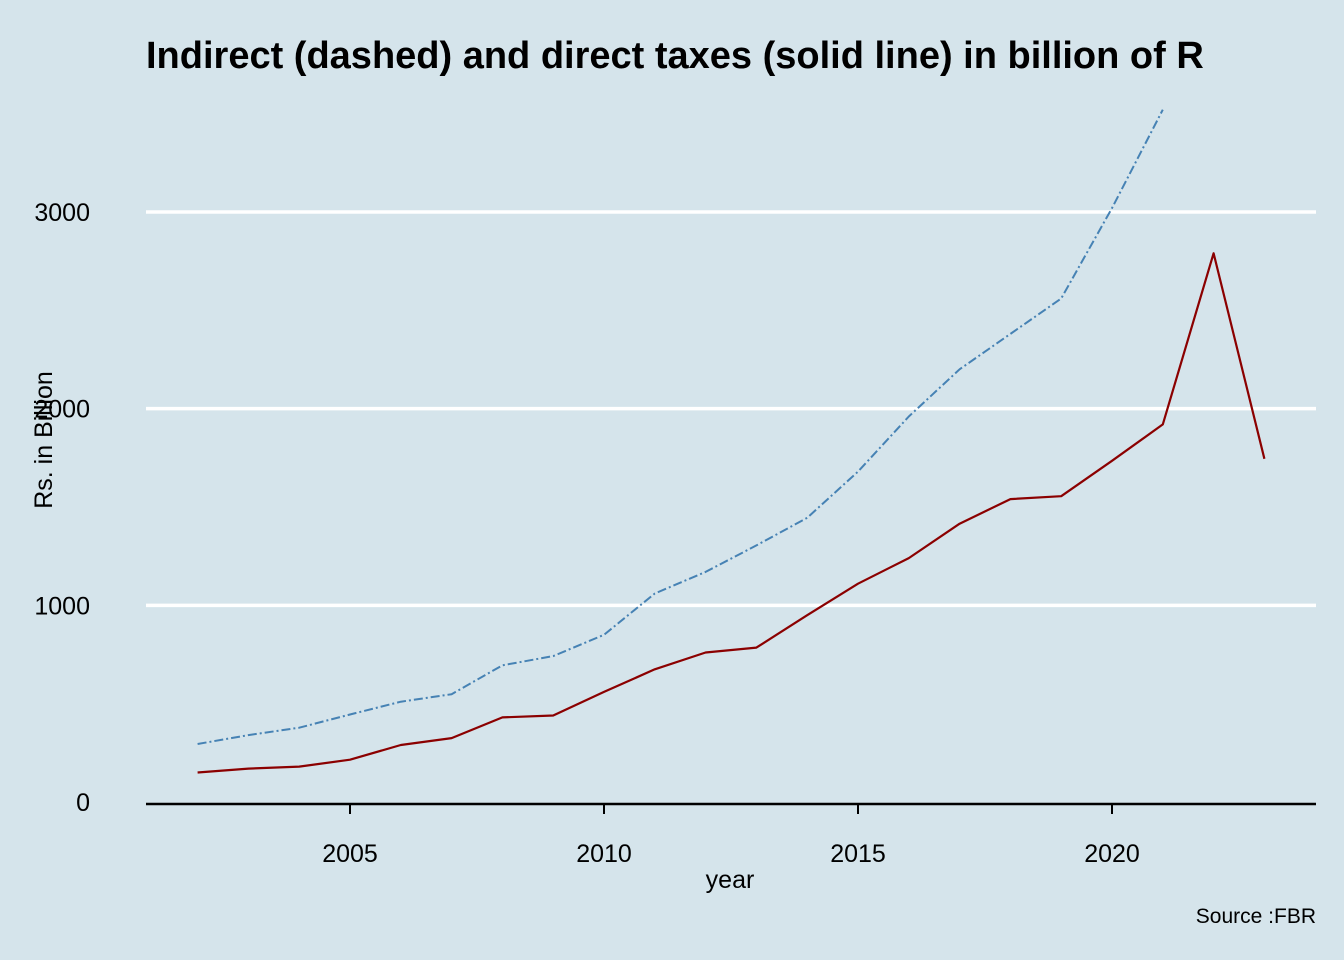  Describe the element at coordinates (62, 508) in the screenshot. I see `y-axis-ticks: 0 1000 2000 3000` at that location.